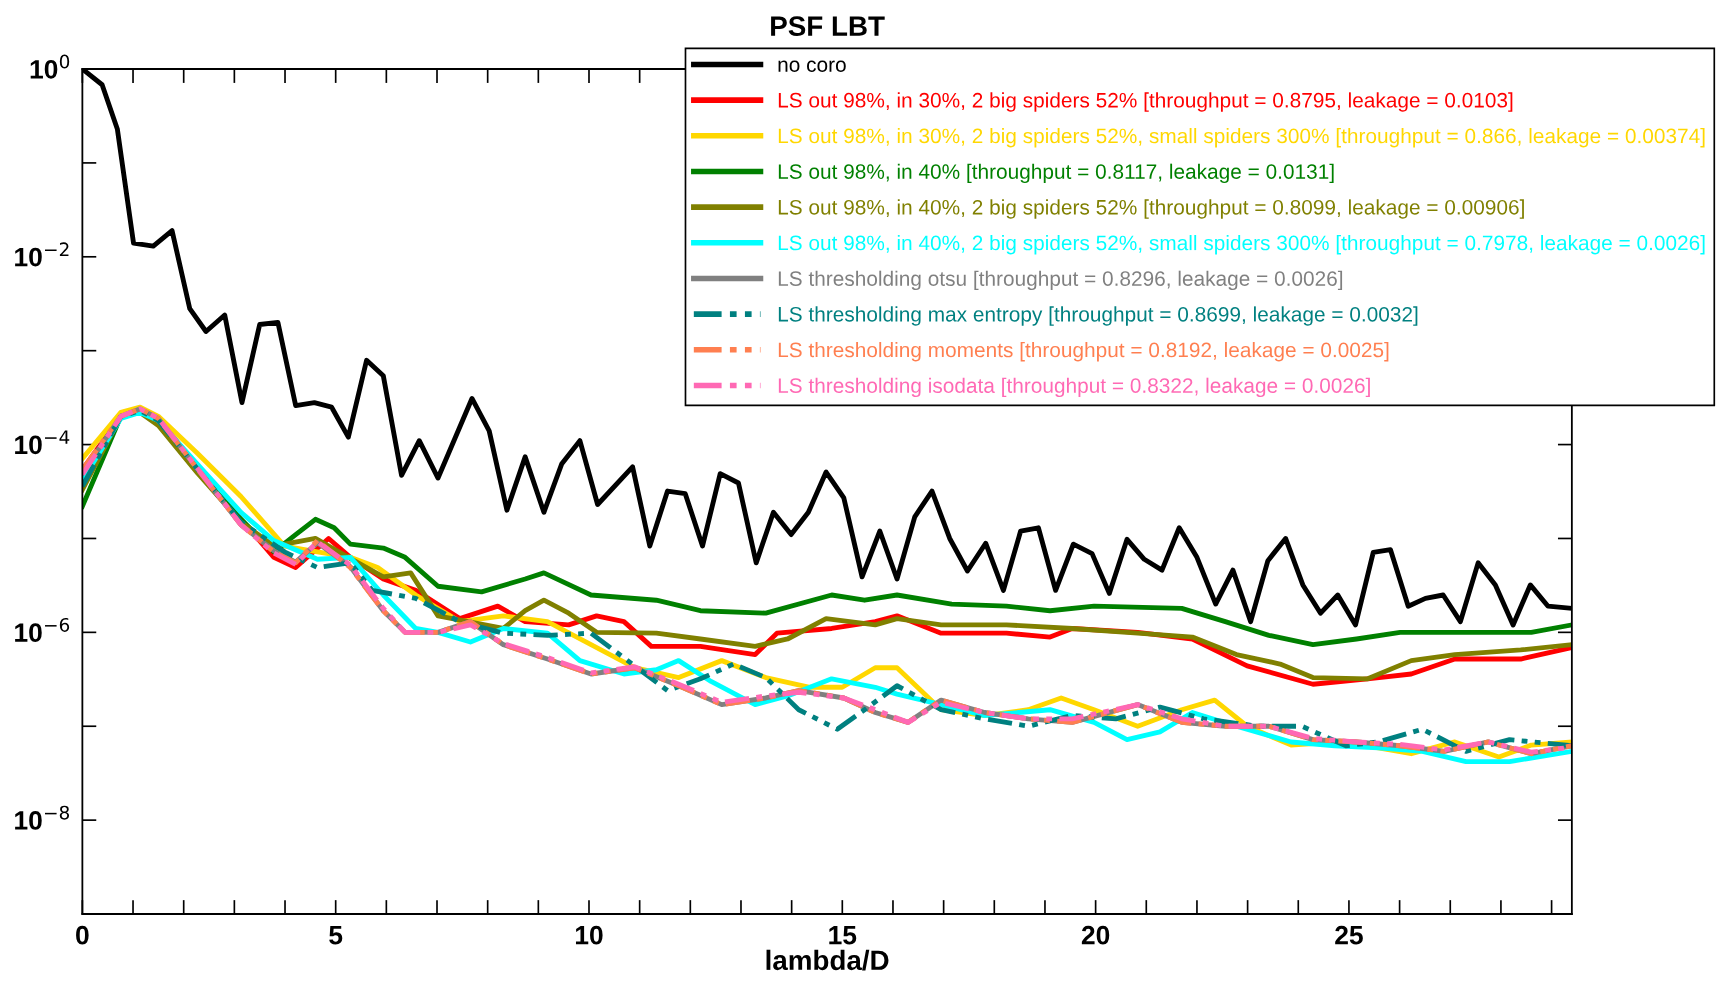 The width and height of the screenshot is (1716, 986). Describe the element at coordinates (42, 254) in the screenshot. I see `y-tick-label: 10$^{−2}$` at that location.